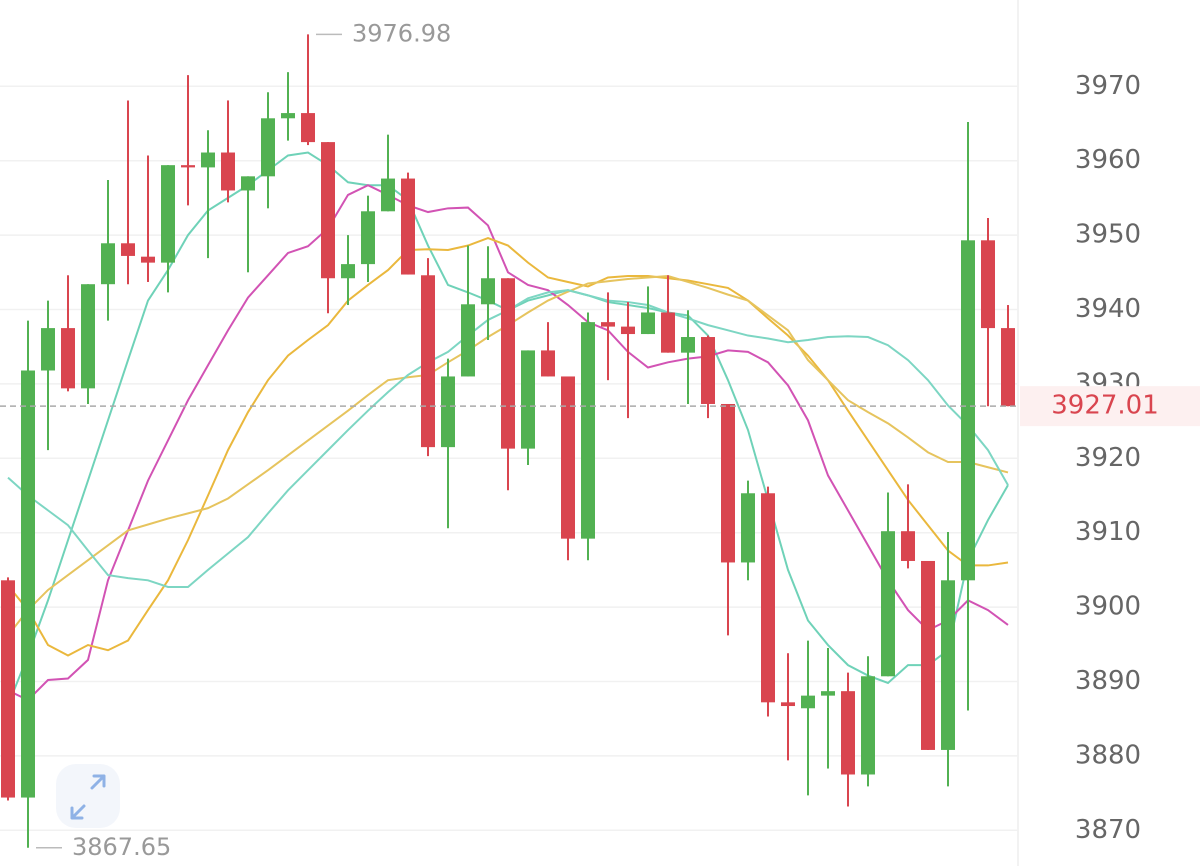 The width and height of the screenshot is (1200, 866). I want to click on expand-icon, so click(88, 797).